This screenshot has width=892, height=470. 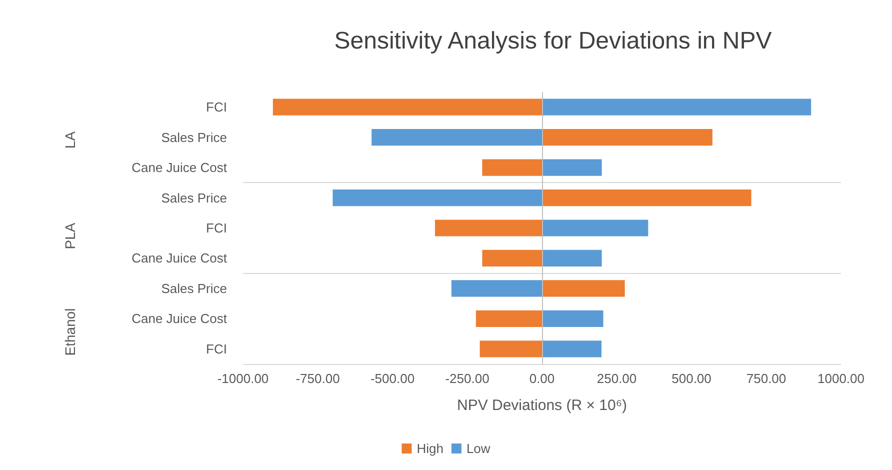 I want to click on x-tick-label: 500.00, so click(x=692, y=378).